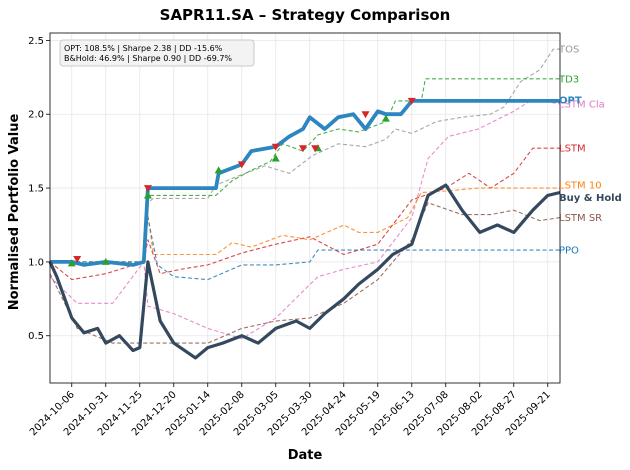 The image size is (630, 470). Describe the element at coordinates (580, 218) in the screenshot. I see `end-label-lstm-sr: LSTM SR` at that location.